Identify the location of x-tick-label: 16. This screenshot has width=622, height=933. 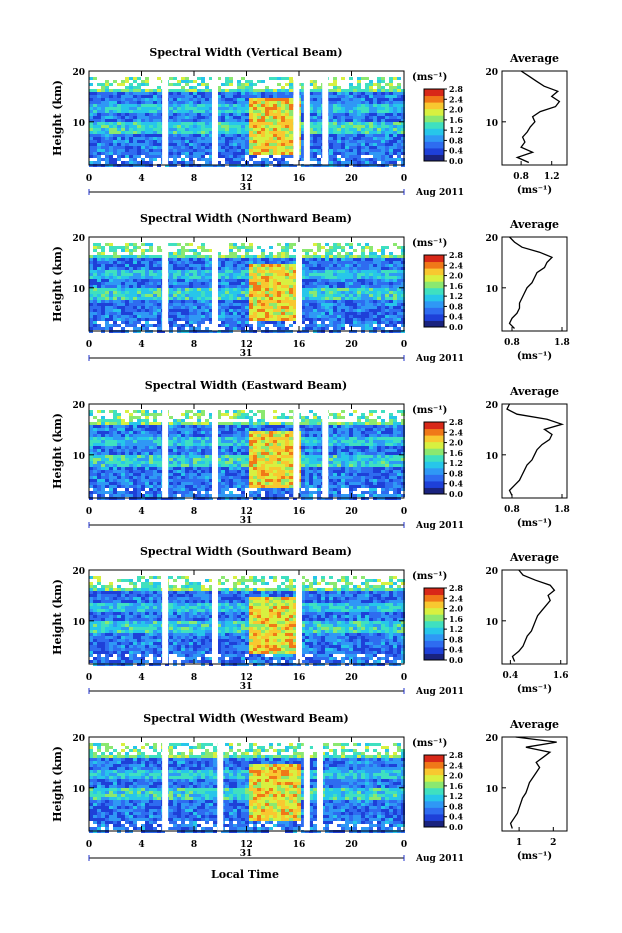
(299, 179).